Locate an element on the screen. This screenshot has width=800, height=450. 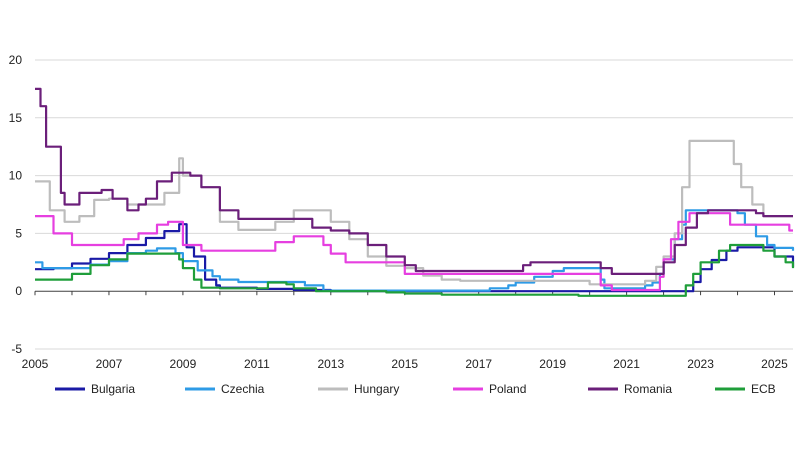
legend: Bulgaria Czechia Hungary Poland Romania ECB is located at coordinates (415, 389).